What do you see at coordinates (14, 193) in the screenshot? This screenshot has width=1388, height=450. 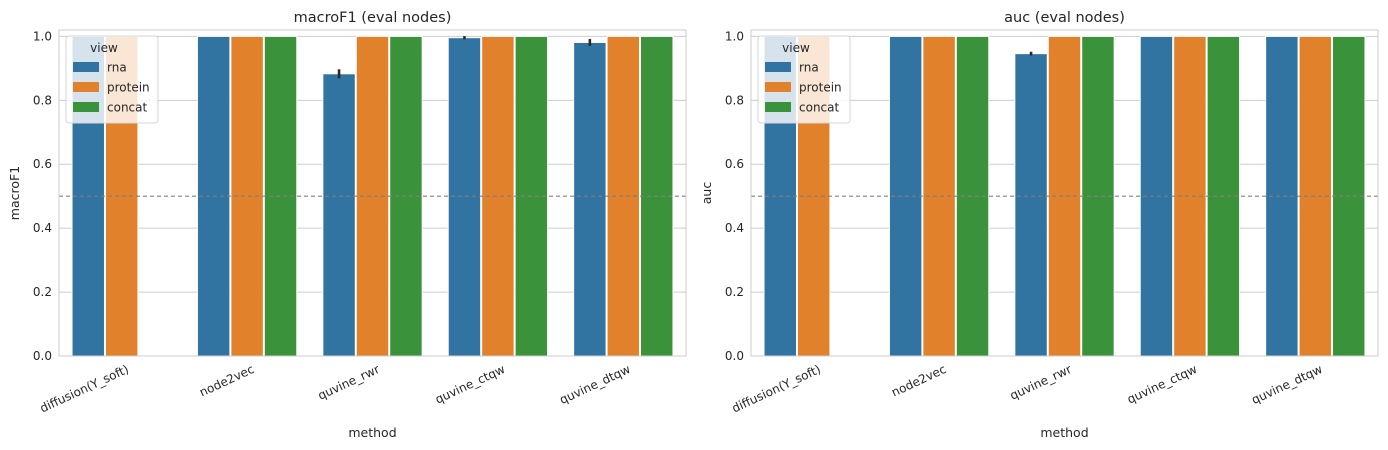 I see `y-axis-label: macroF1` at bounding box center [14, 193].